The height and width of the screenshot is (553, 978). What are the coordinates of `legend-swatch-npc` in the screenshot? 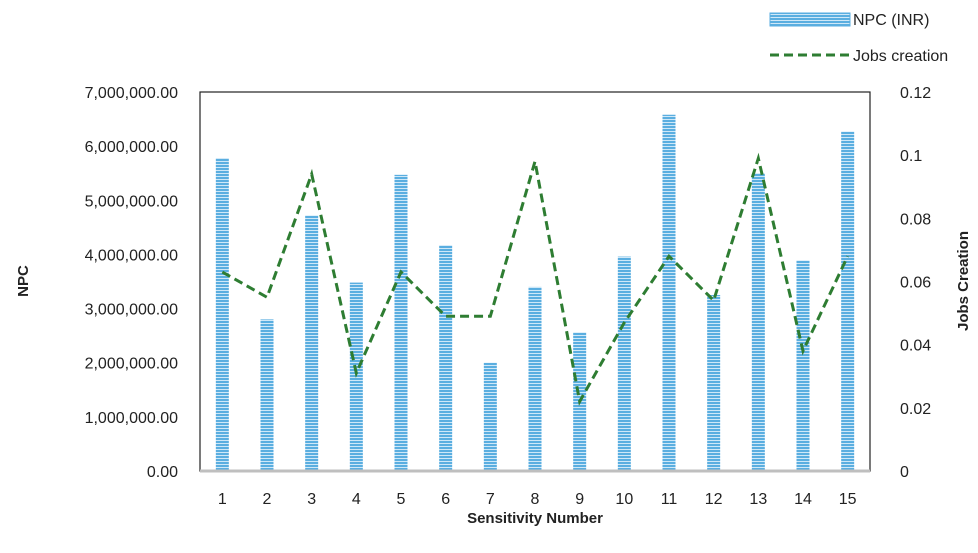 It's located at (810, 19).